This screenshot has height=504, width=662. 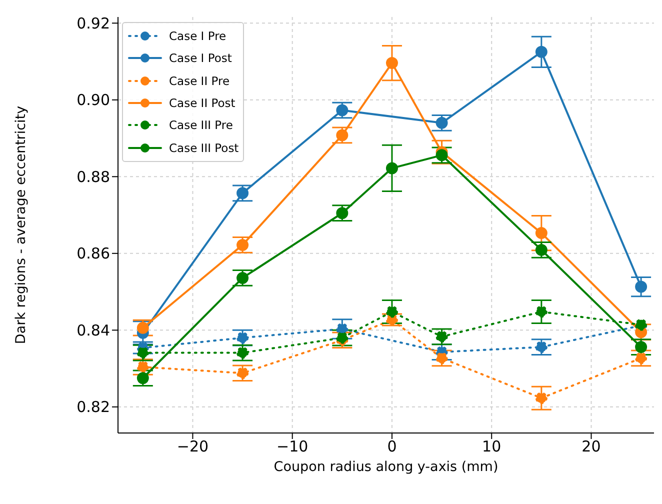 What do you see at coordinates (93, 177) in the screenshot?
I see `y-tick-label: 0.88` at bounding box center [93, 177].